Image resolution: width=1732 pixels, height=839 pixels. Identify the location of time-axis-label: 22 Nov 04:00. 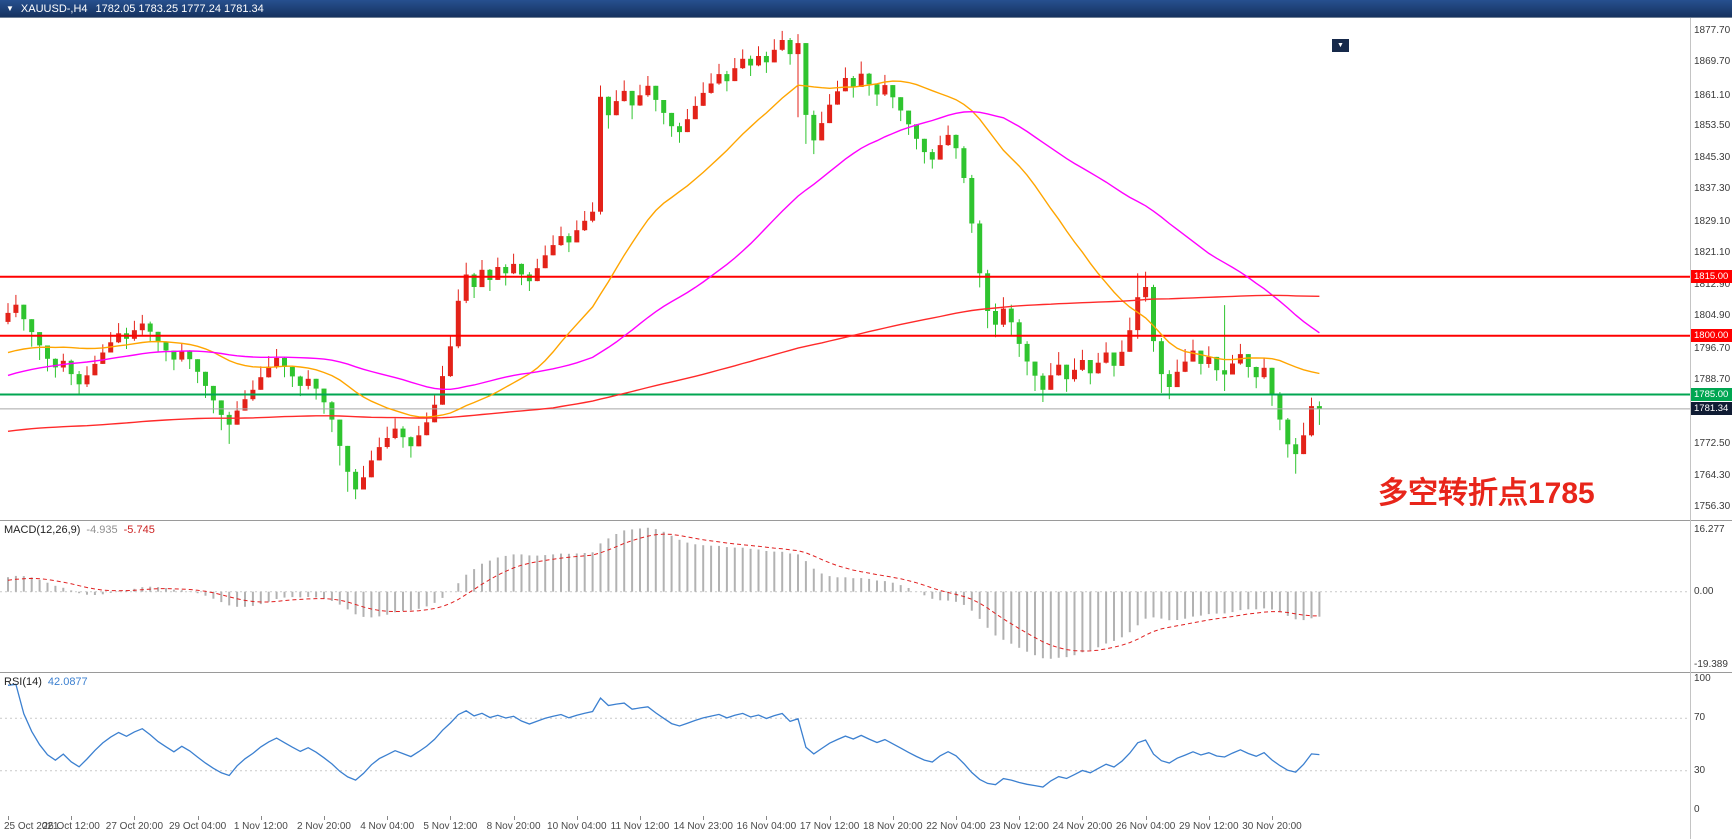
(956, 826).